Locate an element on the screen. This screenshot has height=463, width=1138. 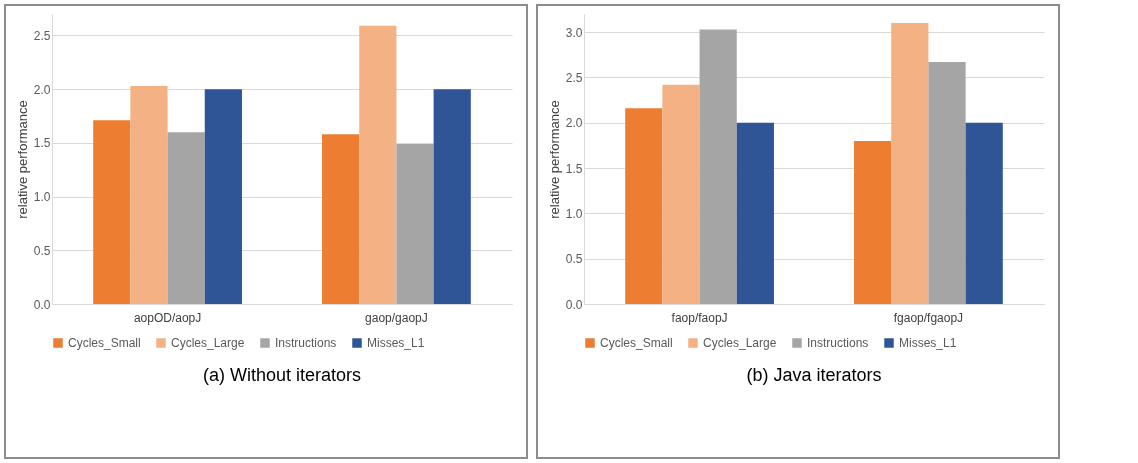
y-tick-label: 3.0 is located at coordinates (574, 32).